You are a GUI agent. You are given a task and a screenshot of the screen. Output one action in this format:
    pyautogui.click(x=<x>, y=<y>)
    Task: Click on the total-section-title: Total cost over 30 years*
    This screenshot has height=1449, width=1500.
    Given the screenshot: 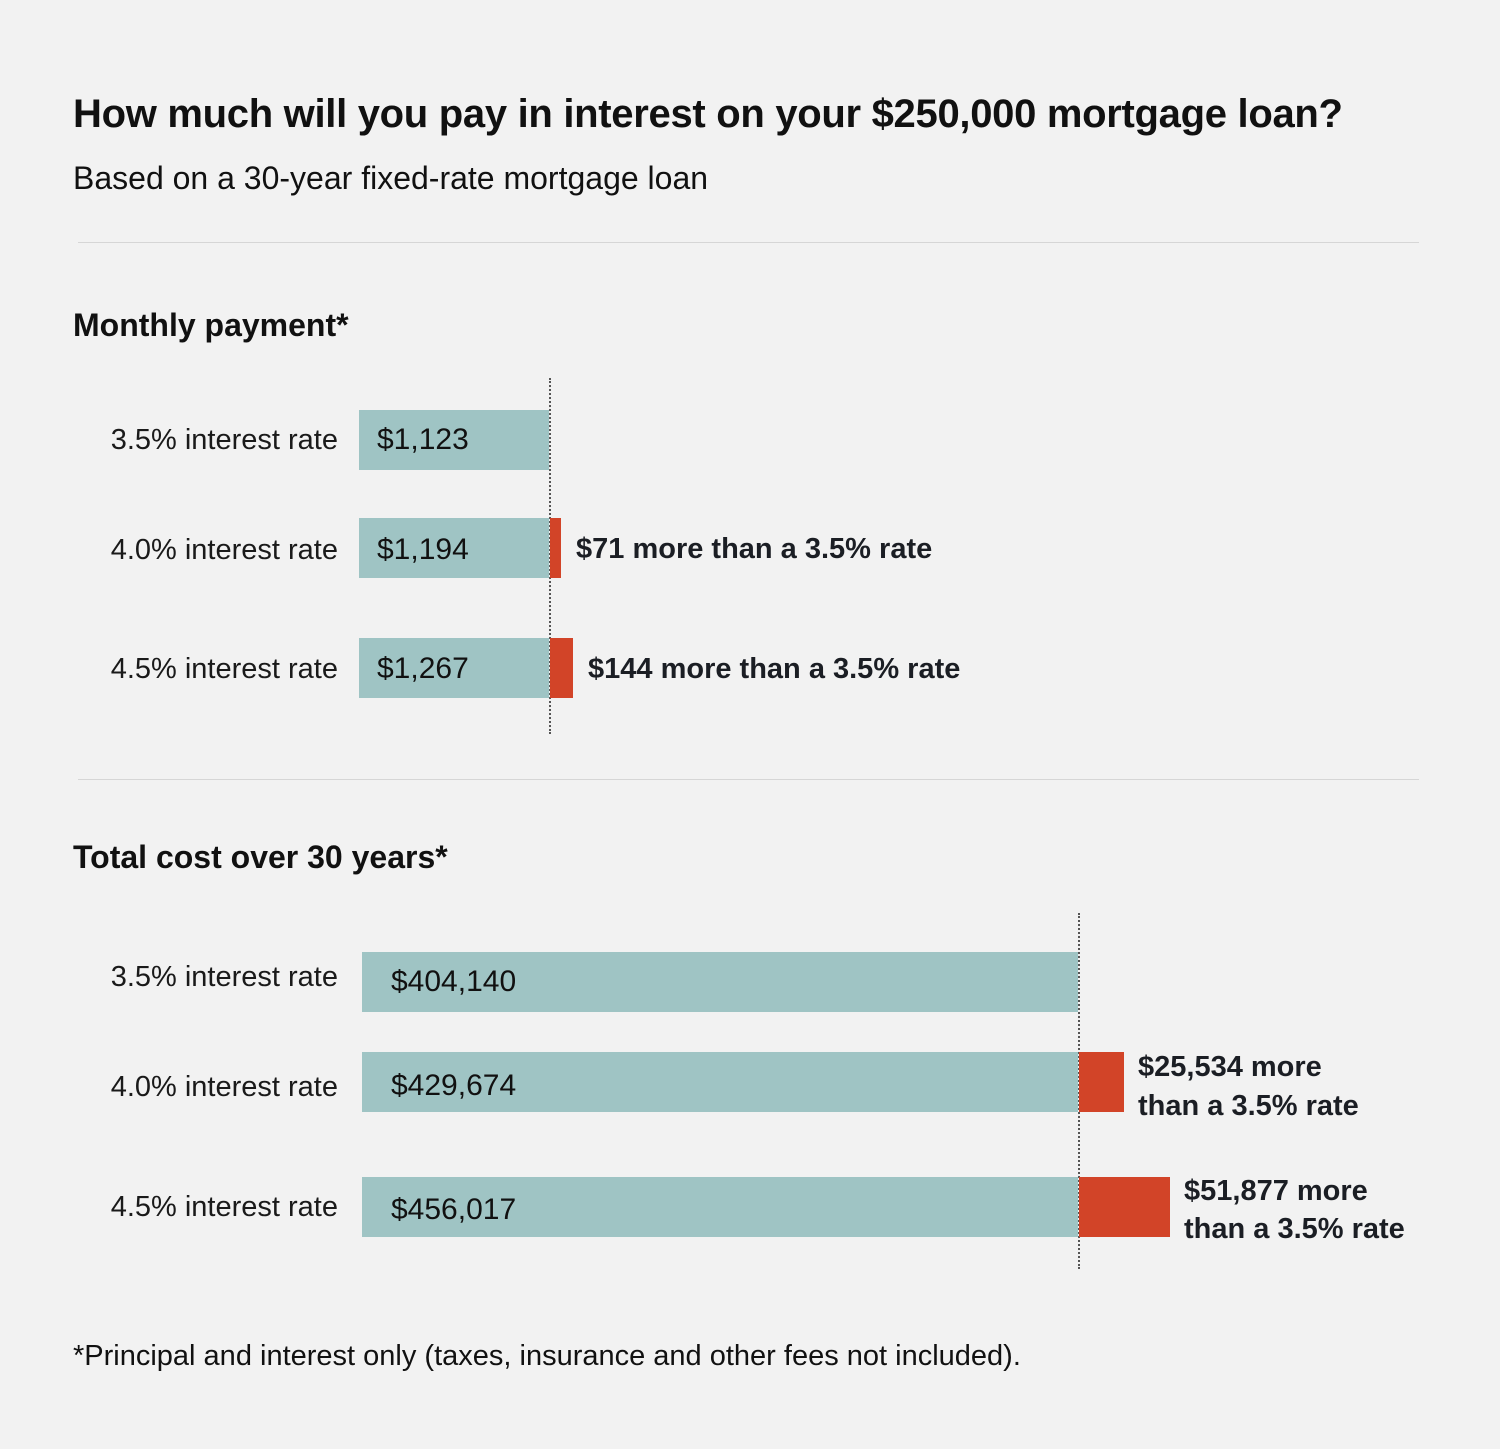 What is the action you would take?
    pyautogui.click(x=260, y=857)
    